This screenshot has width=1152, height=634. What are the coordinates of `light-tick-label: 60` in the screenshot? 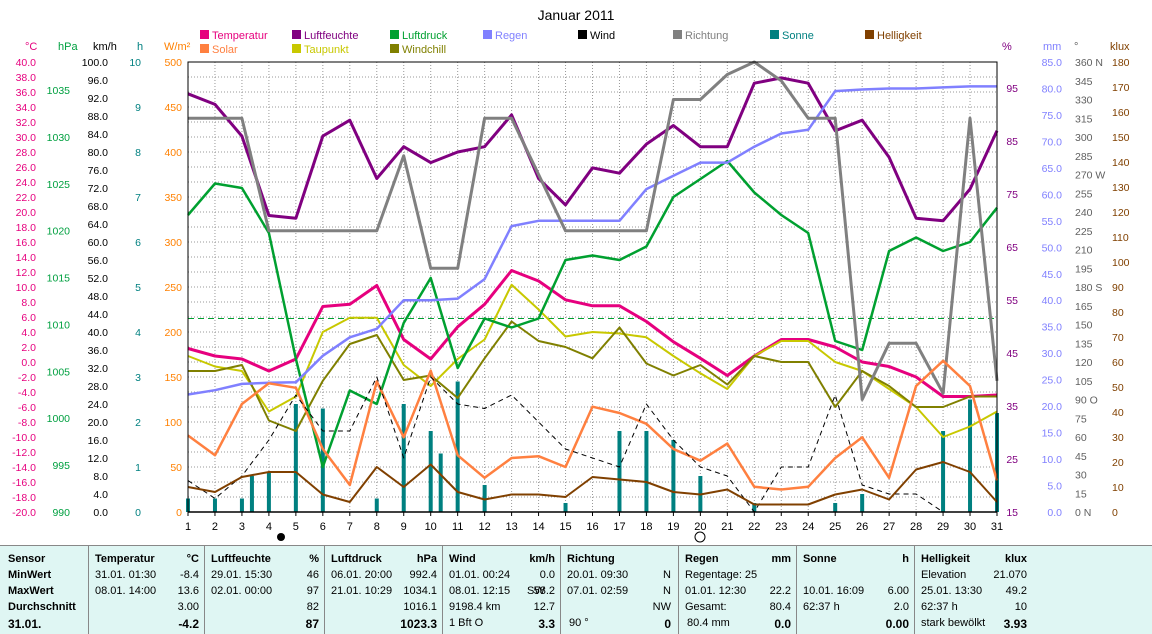 It's located at (1118, 363).